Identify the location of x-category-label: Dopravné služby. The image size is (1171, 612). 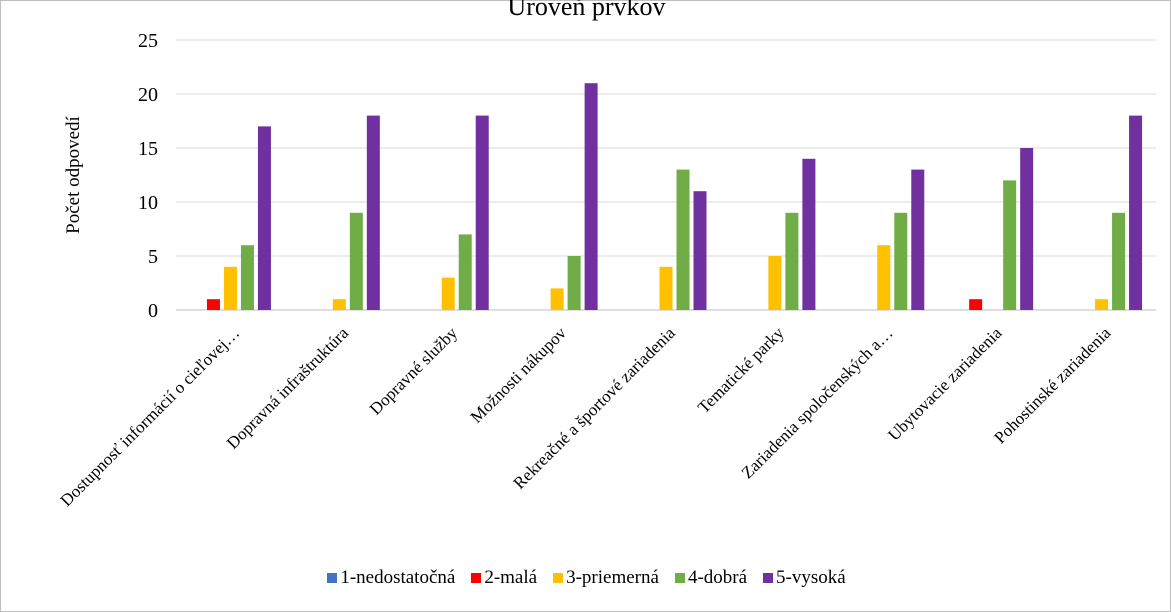
(414, 371).